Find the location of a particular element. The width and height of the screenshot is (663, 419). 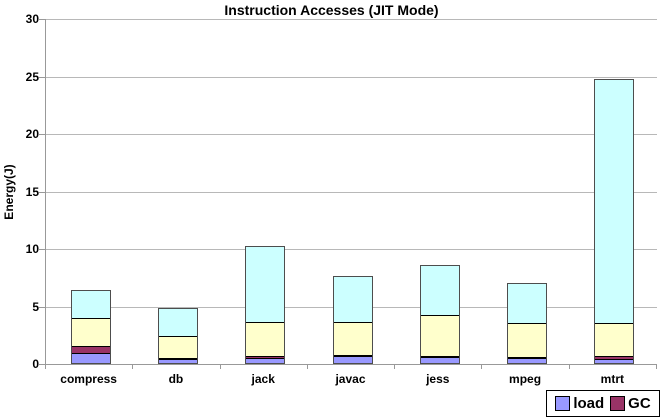

bar-segment-load-db is located at coordinates (177, 360).